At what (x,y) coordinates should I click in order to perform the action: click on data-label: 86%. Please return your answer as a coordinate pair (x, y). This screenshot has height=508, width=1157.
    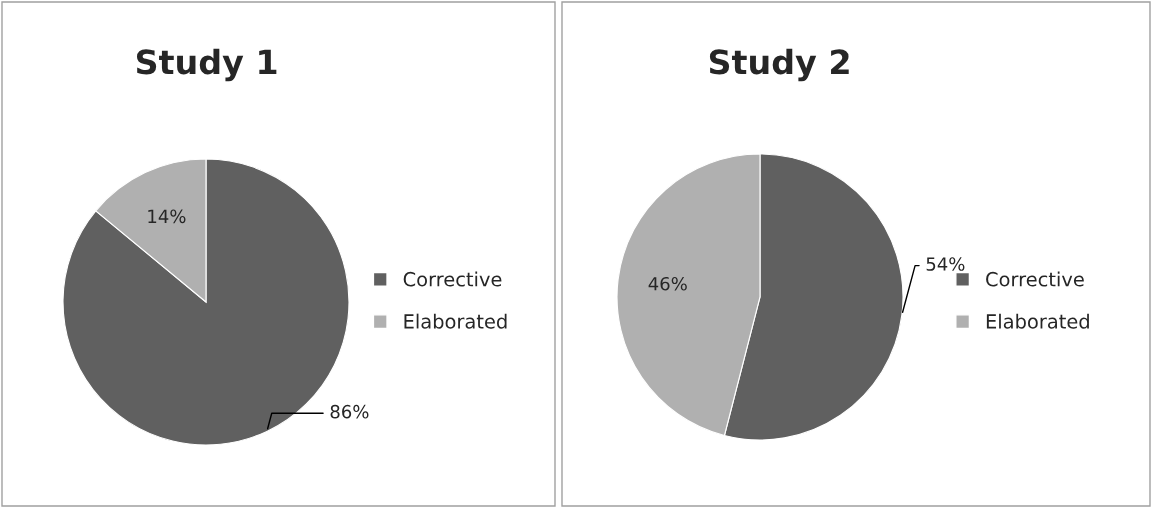
    Looking at the image, I should click on (349, 411).